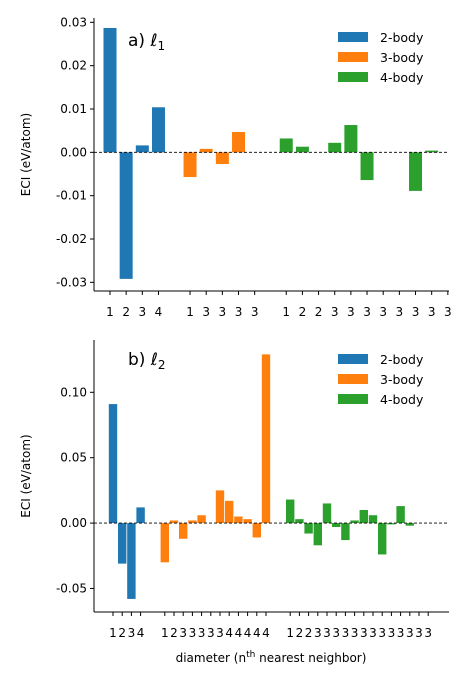  I want to click on y-tick-label: -0.03, so click(71, 282).